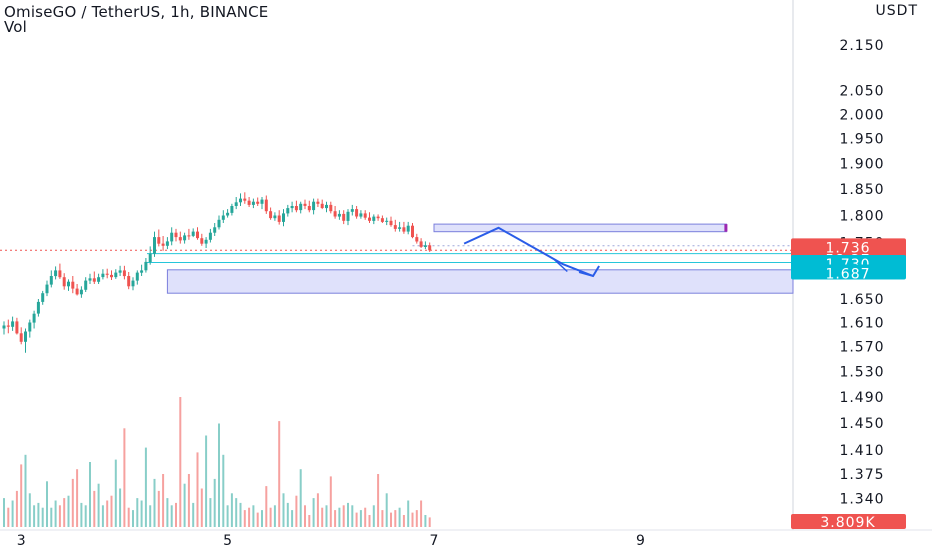 Image resolution: width=932 pixels, height=550 pixels. I want to click on projection-arrow, so click(531, 252).